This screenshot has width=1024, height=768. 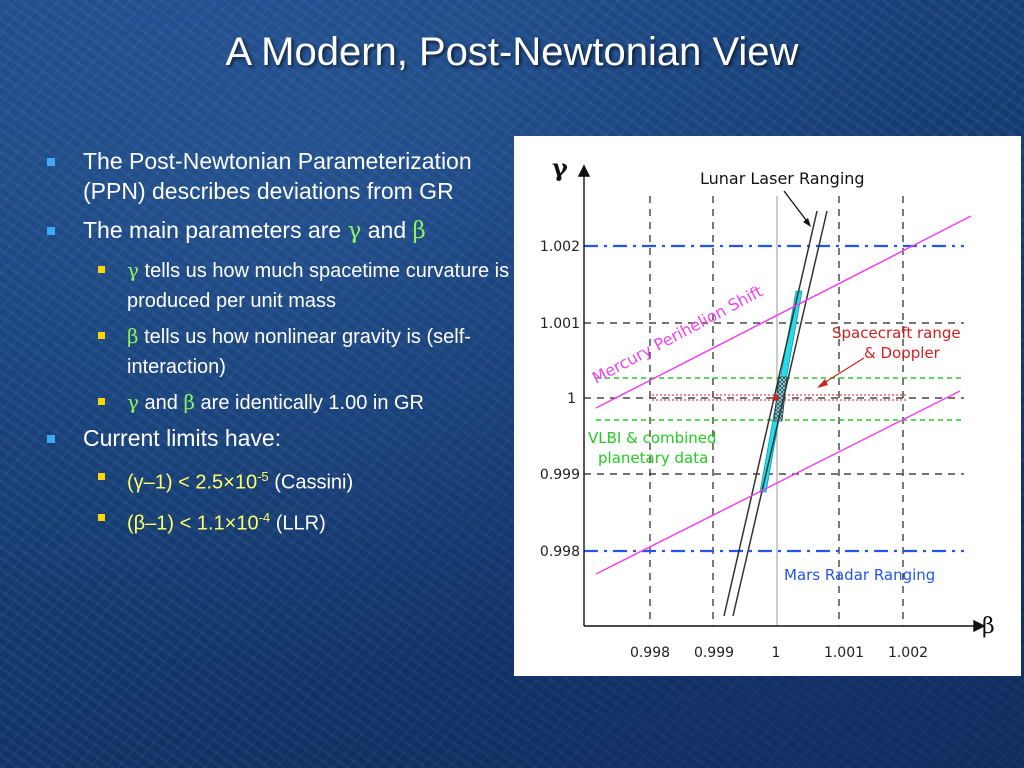 What do you see at coordinates (988, 626) in the screenshot?
I see `beta-axis-label: β` at bounding box center [988, 626].